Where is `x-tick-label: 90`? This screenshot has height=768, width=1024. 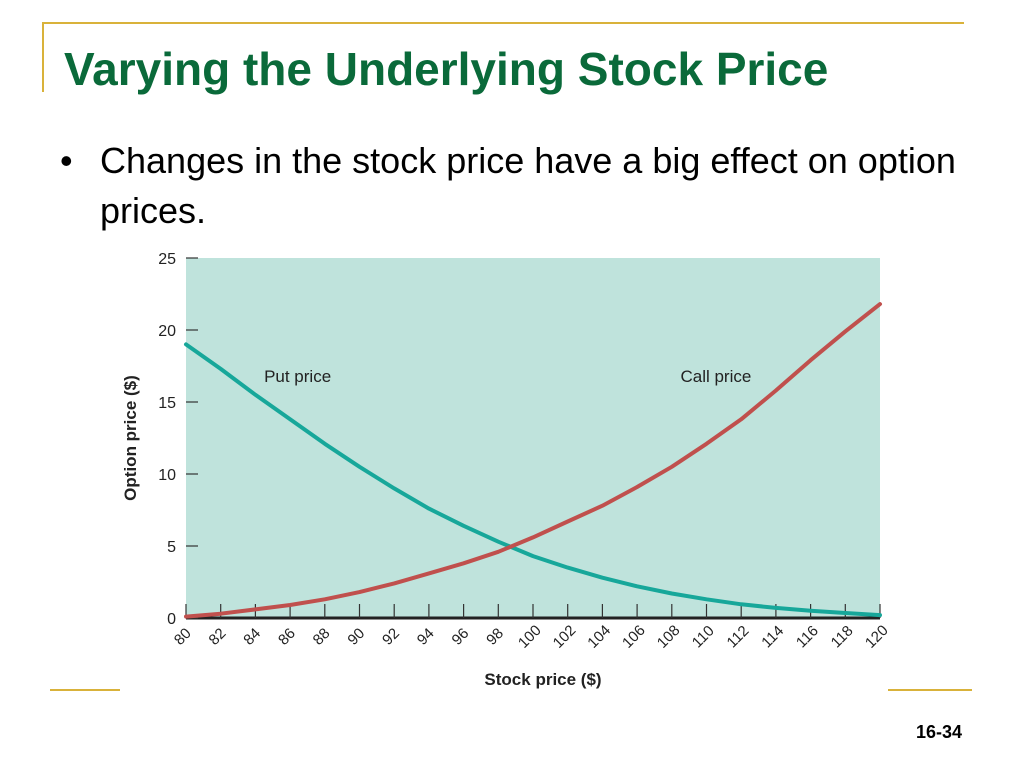
x-tick-label: 90 is located at coordinates (356, 637).